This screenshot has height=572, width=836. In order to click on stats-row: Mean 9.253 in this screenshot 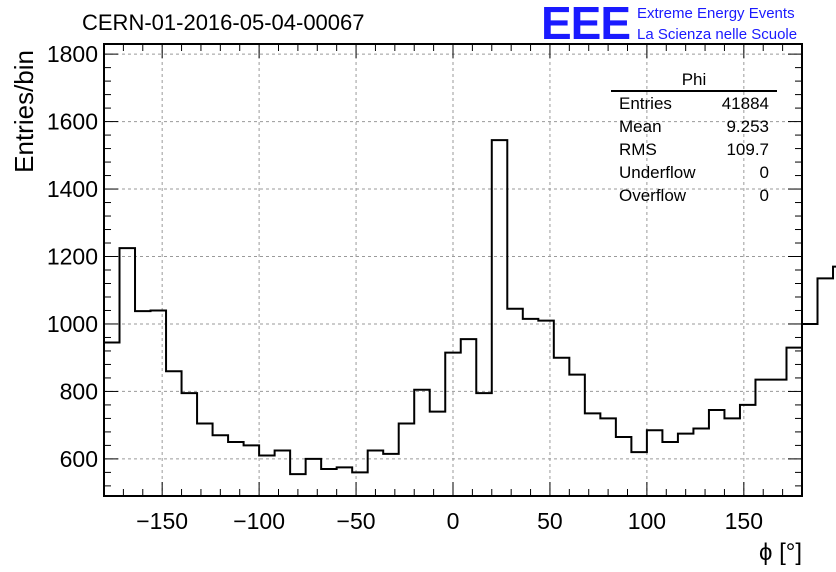, I will do `click(694, 126)`.